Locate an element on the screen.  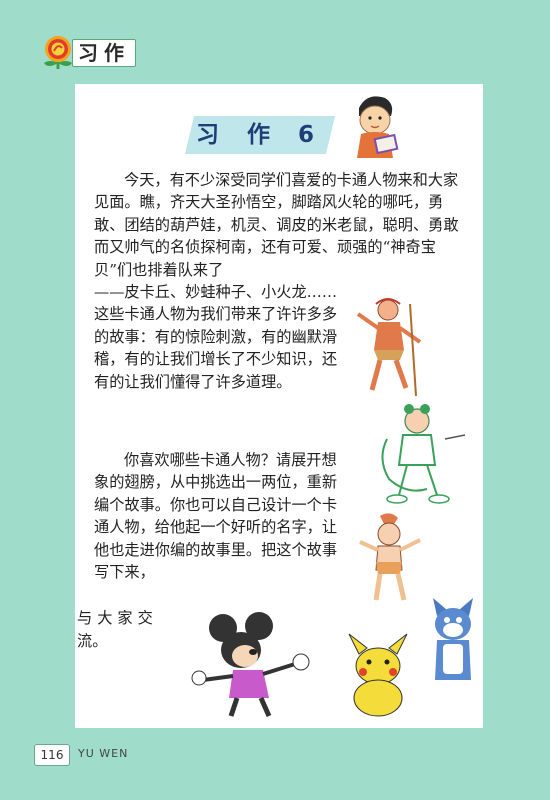
blue-cat-illustration-icon is located at coordinates (453, 639).